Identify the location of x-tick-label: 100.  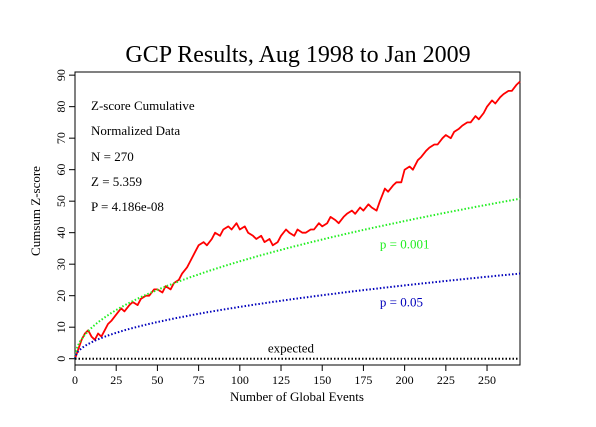
(240, 380).